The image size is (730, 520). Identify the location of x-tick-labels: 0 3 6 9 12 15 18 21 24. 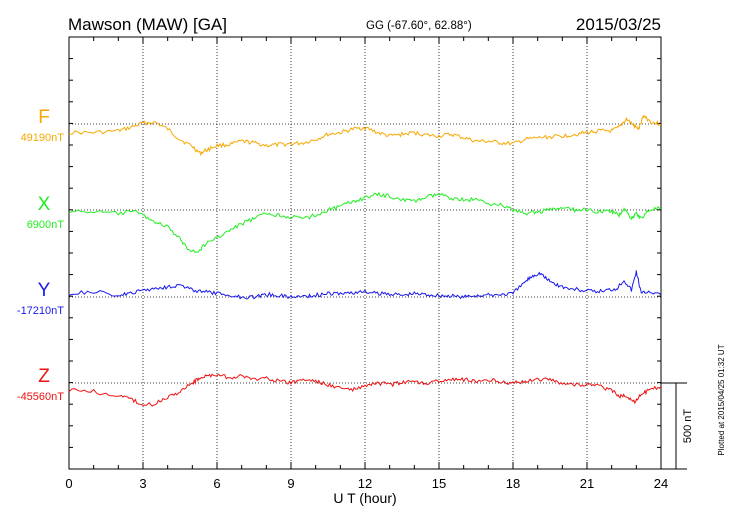
(366, 483).